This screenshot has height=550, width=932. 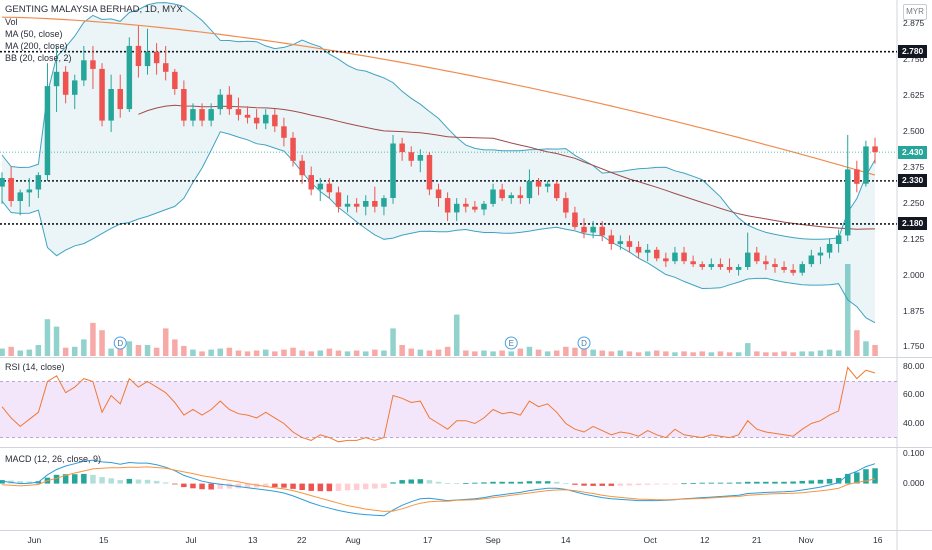 I want to click on price-axis-tick: 2.750, so click(x=914, y=59).